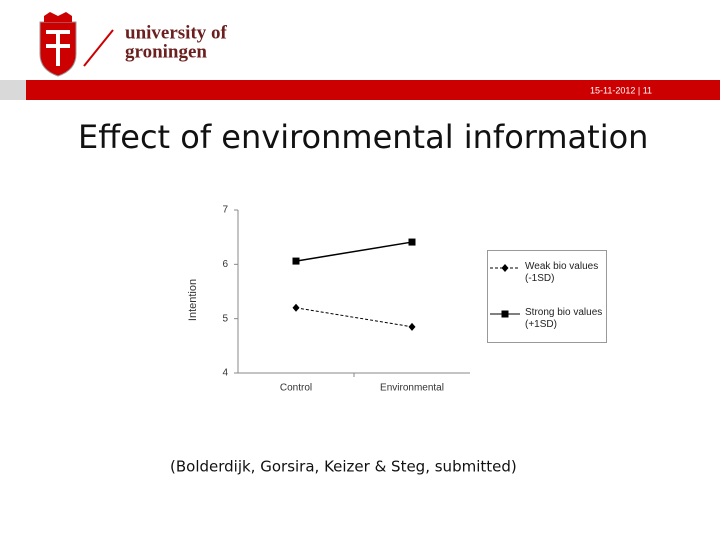  I want to click on logo-text: university of, so click(176, 32).